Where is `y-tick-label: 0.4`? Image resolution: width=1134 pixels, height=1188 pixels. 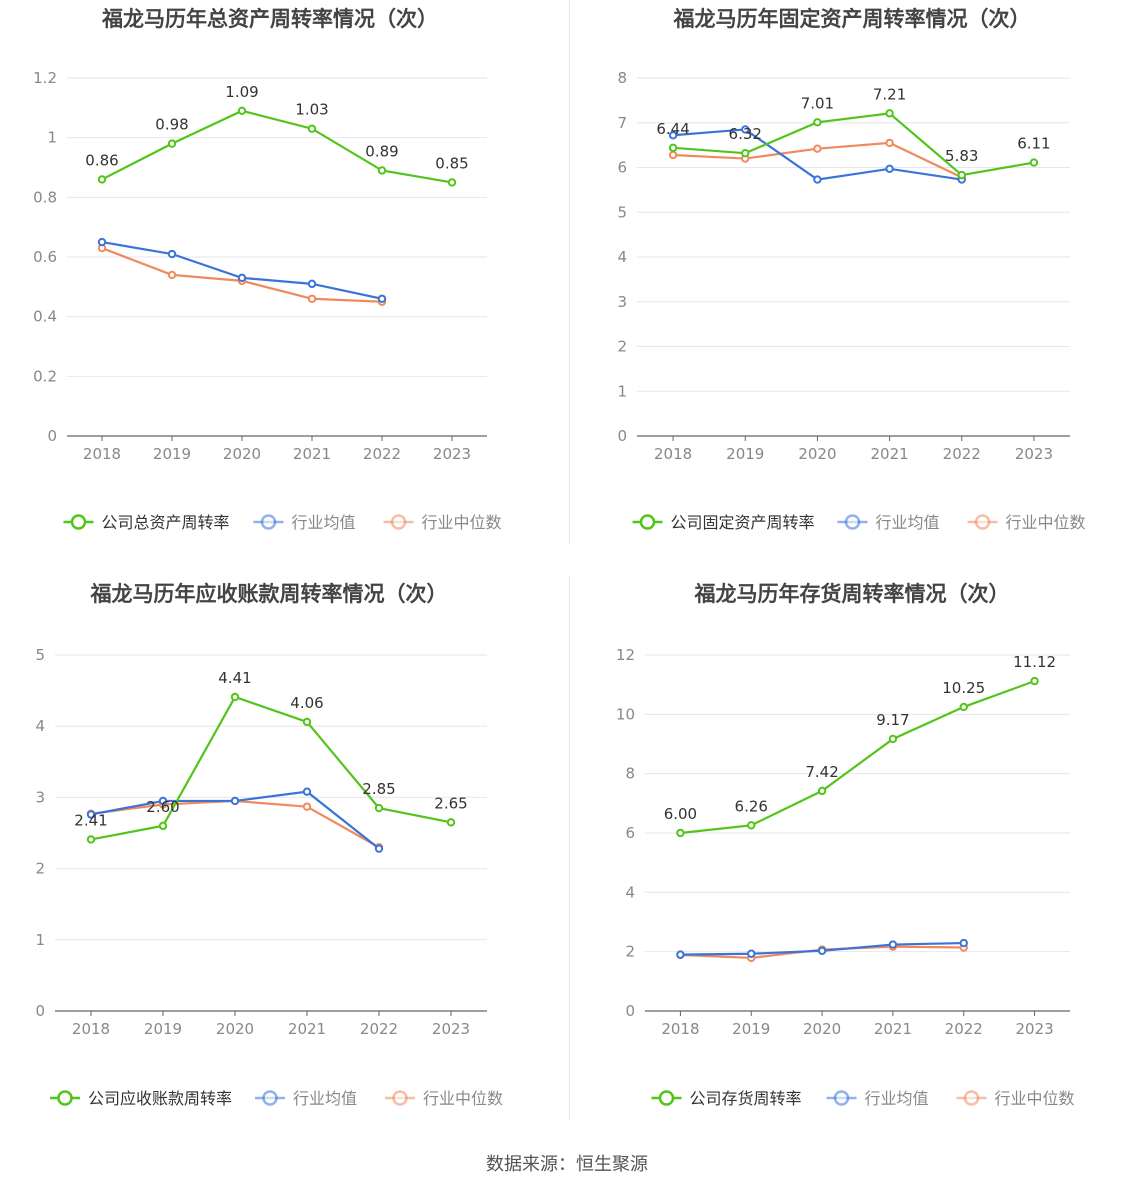 y-tick-label: 0.4 is located at coordinates (45, 317).